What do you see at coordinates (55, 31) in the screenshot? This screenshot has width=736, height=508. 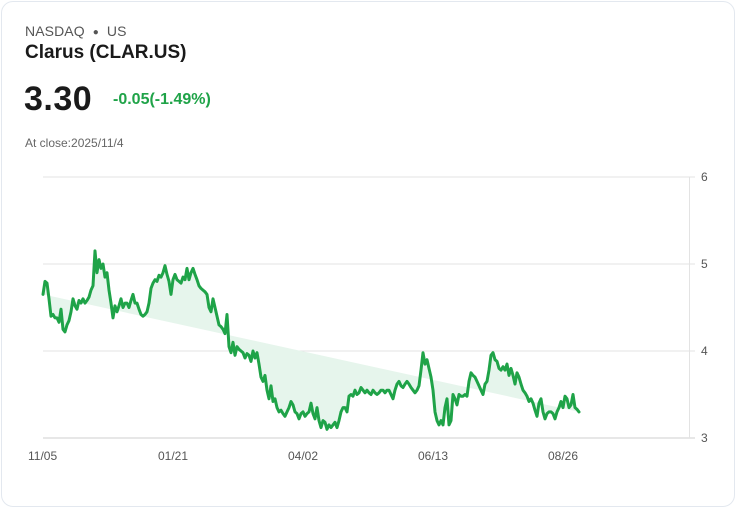 I see `exchange-name: NASDAQ` at bounding box center [55, 31].